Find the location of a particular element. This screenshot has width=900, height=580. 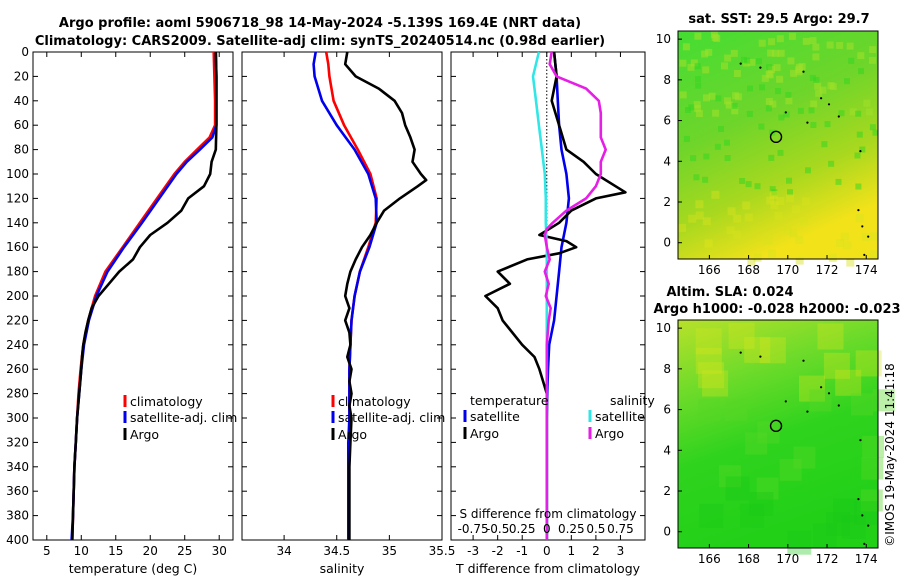

x-tick-label: 170 is located at coordinates (787, 270).